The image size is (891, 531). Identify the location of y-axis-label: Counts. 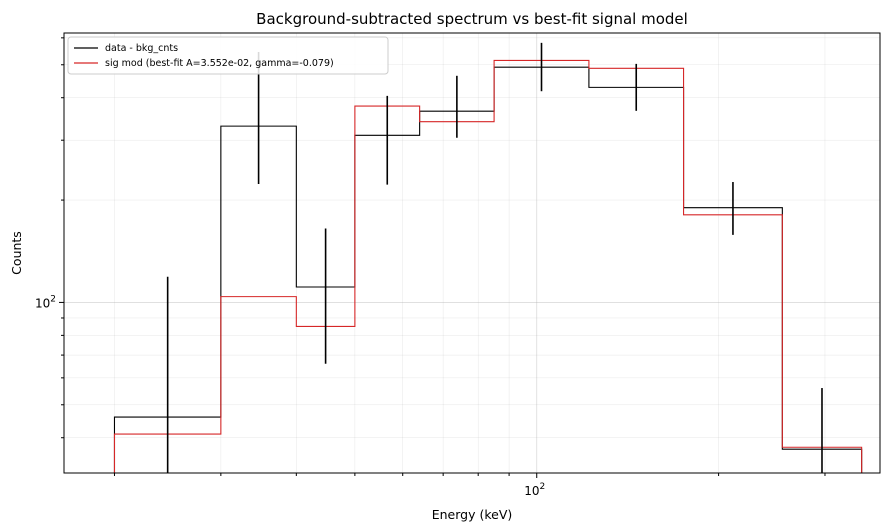
(16, 253).